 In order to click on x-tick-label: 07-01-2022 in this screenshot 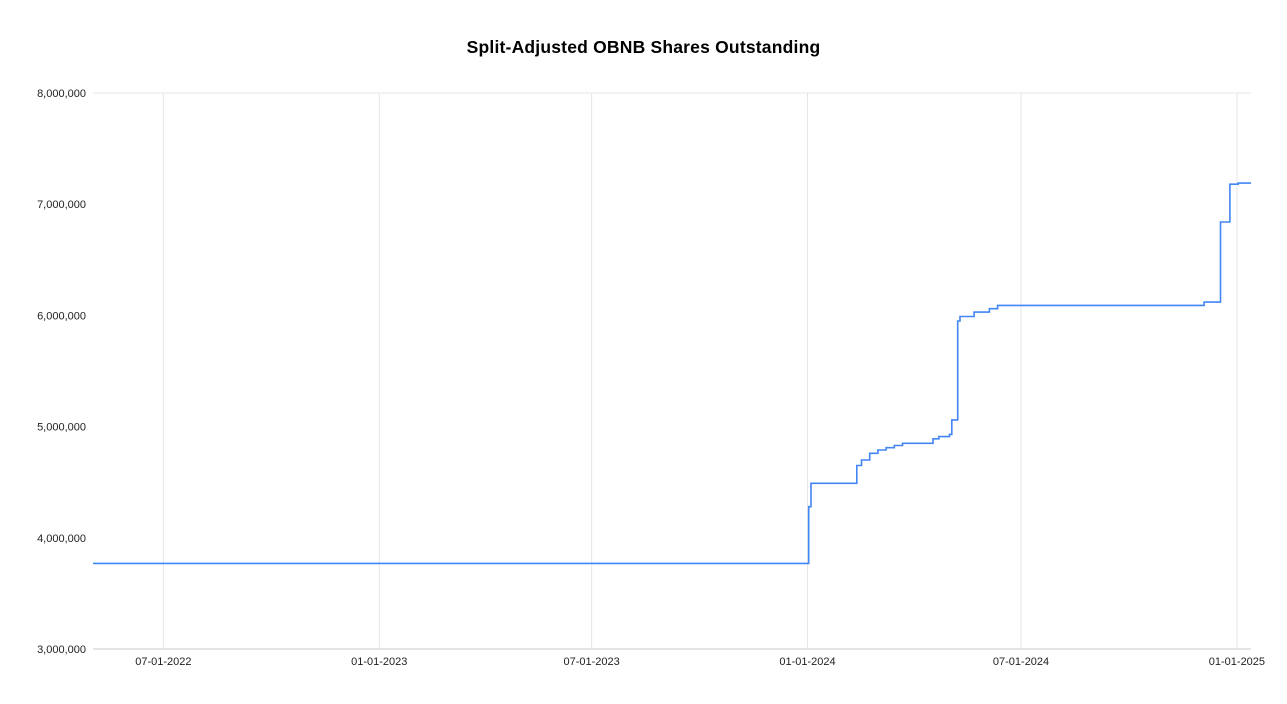, I will do `click(163, 662)`.